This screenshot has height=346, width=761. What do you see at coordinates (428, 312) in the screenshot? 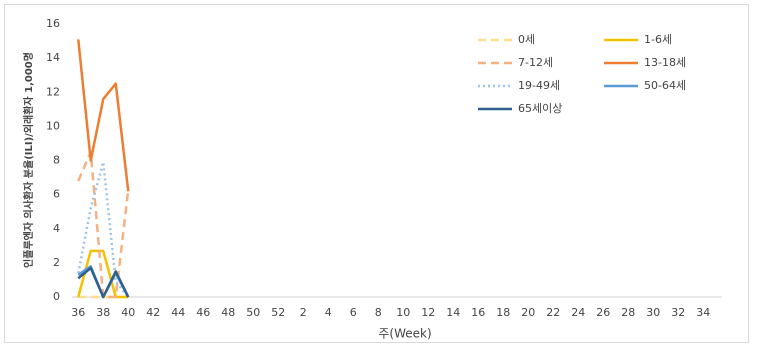
I see `x-tick-label: 12` at bounding box center [428, 312].